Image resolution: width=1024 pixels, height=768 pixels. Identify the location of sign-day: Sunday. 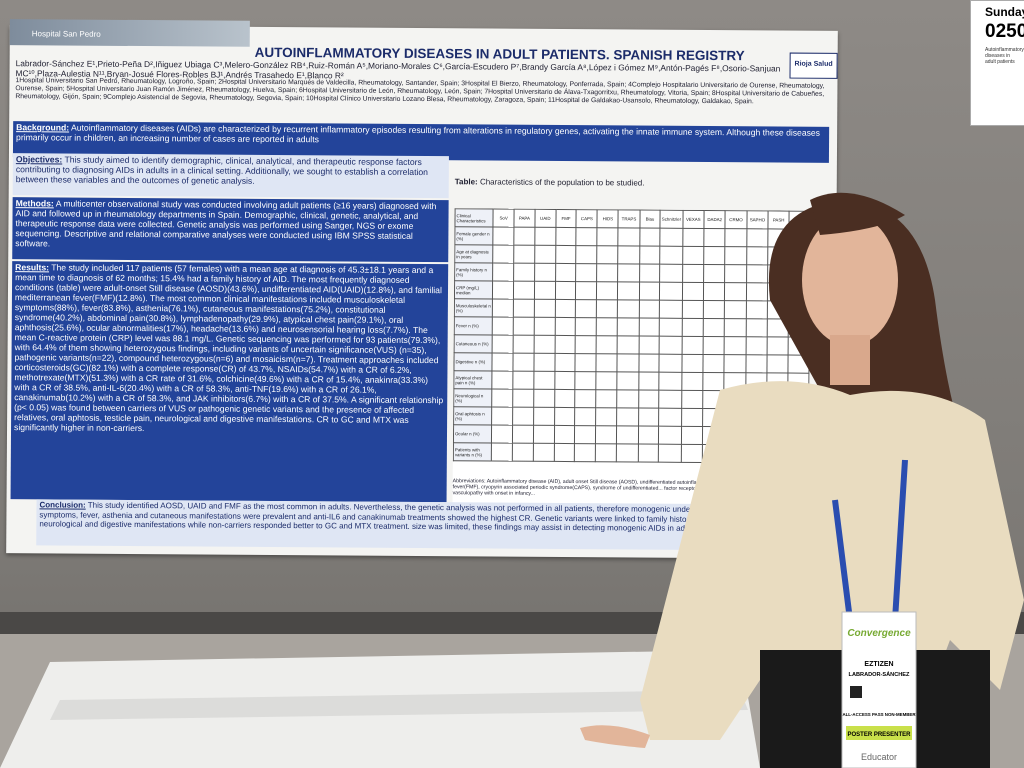
(1004, 12).